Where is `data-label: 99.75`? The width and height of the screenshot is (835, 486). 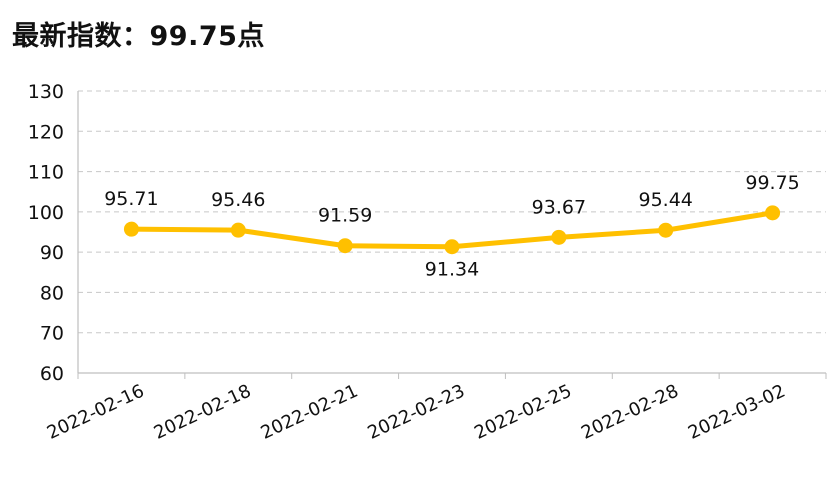 data-label: 99.75 is located at coordinates (772, 183).